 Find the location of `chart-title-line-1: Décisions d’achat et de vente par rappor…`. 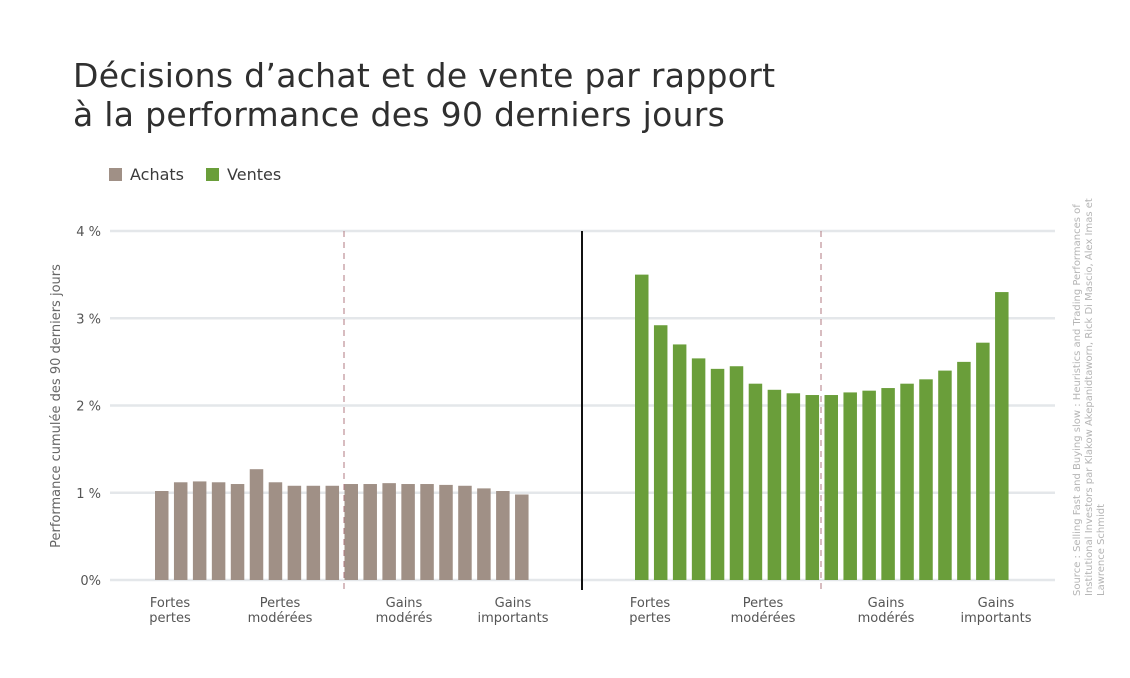

chart-title-line-1: Décisions d’achat et de vente par rappor… is located at coordinates (424, 75).